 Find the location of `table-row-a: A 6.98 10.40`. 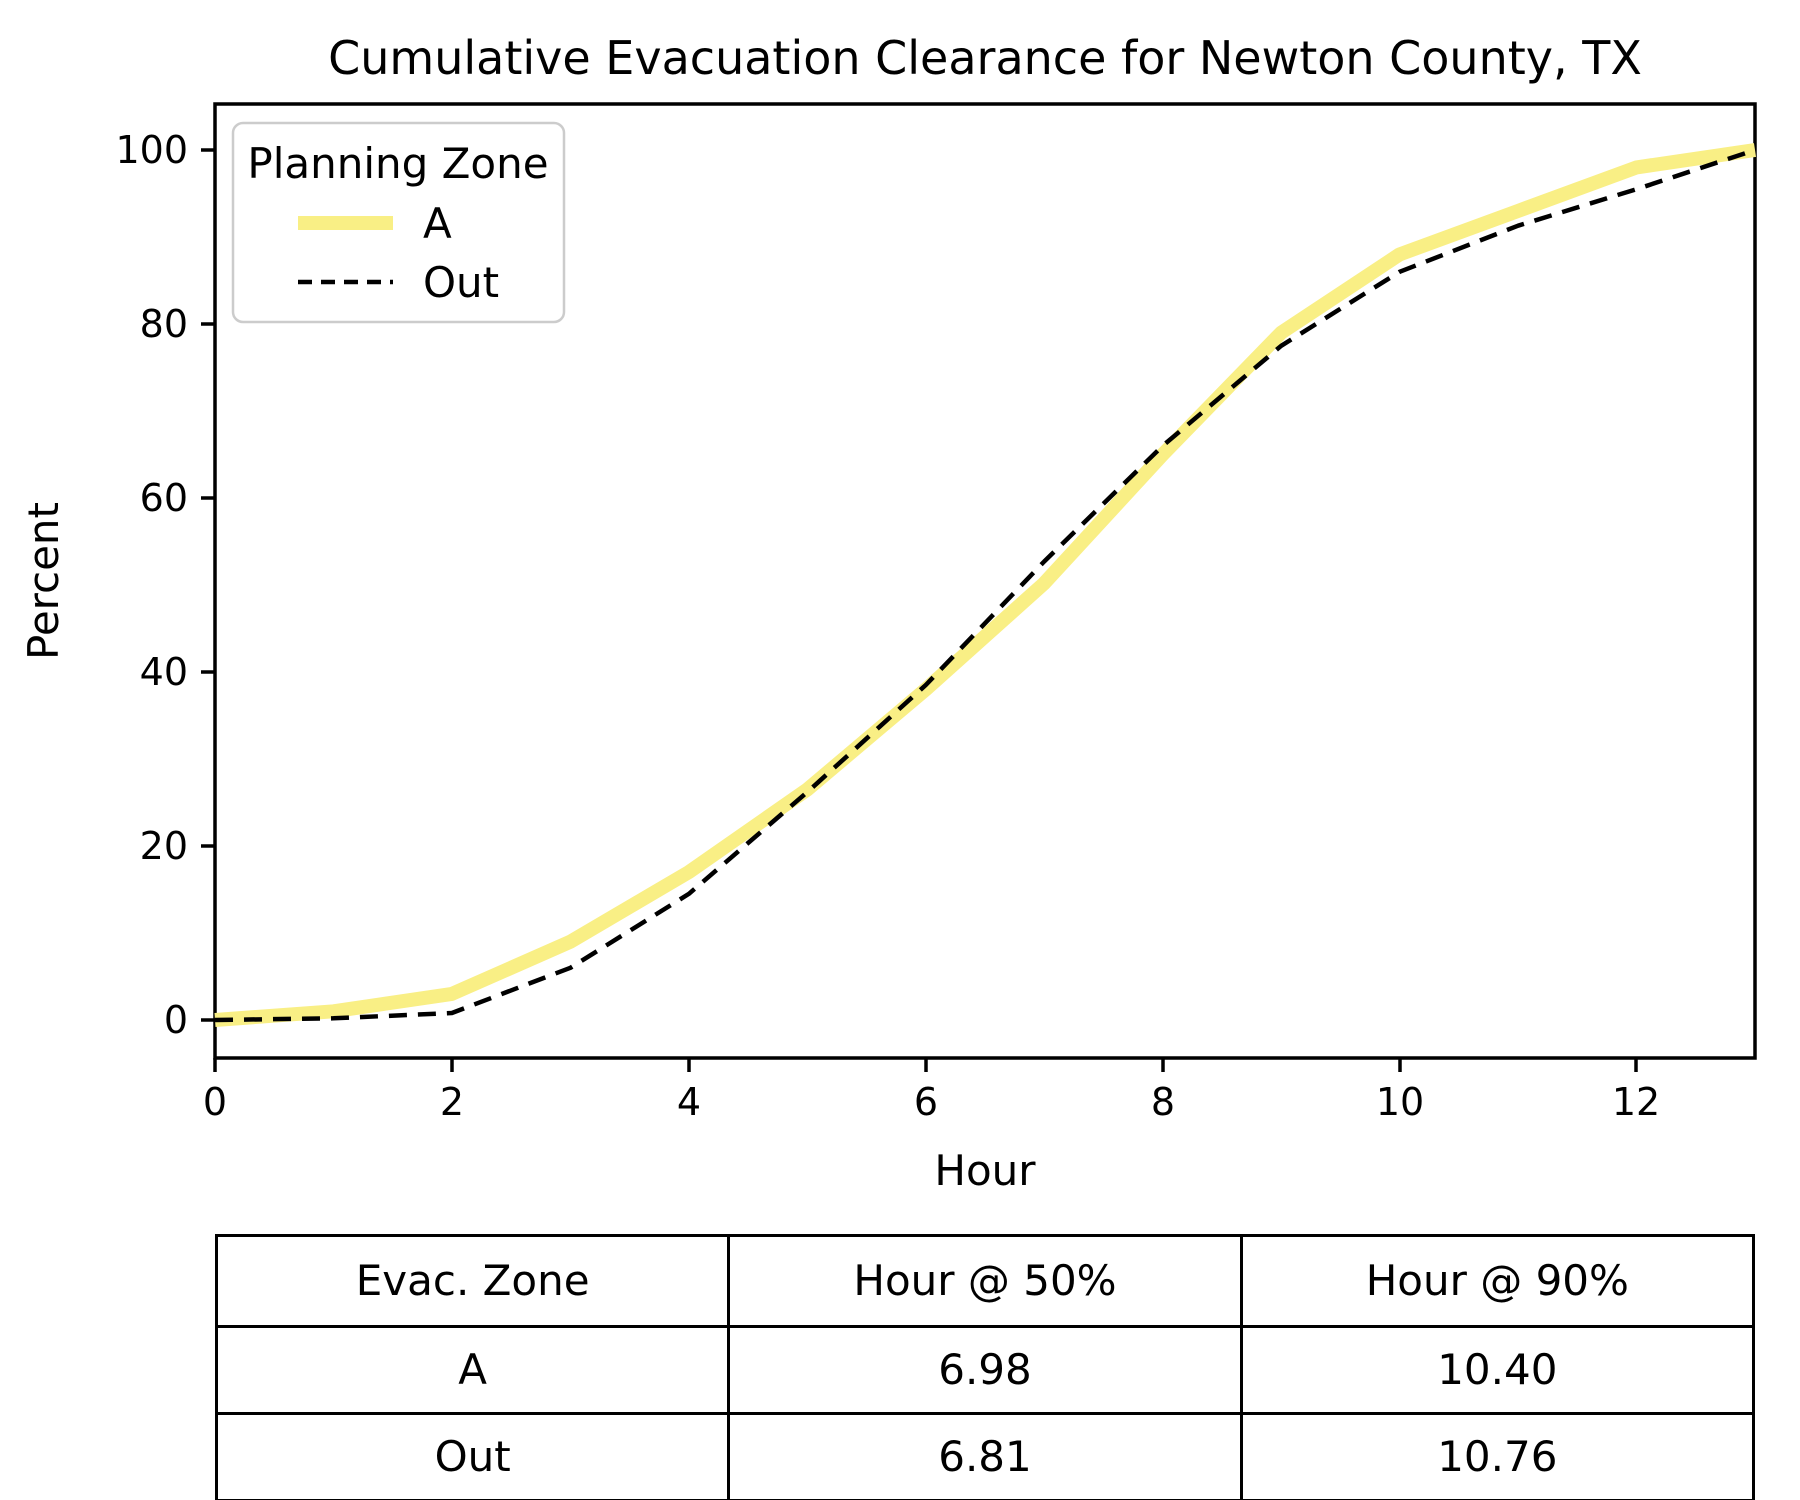

table-row-a: A 6.98 10.40 is located at coordinates (985, 1370).